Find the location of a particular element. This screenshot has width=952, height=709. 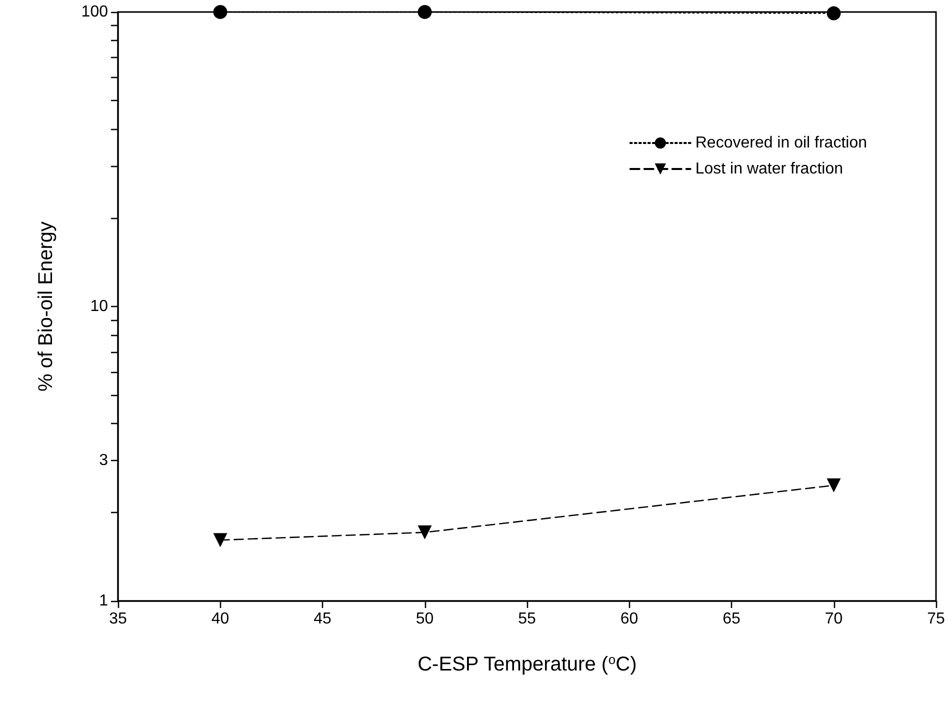

x-tick-label: 65 is located at coordinates (731, 619).